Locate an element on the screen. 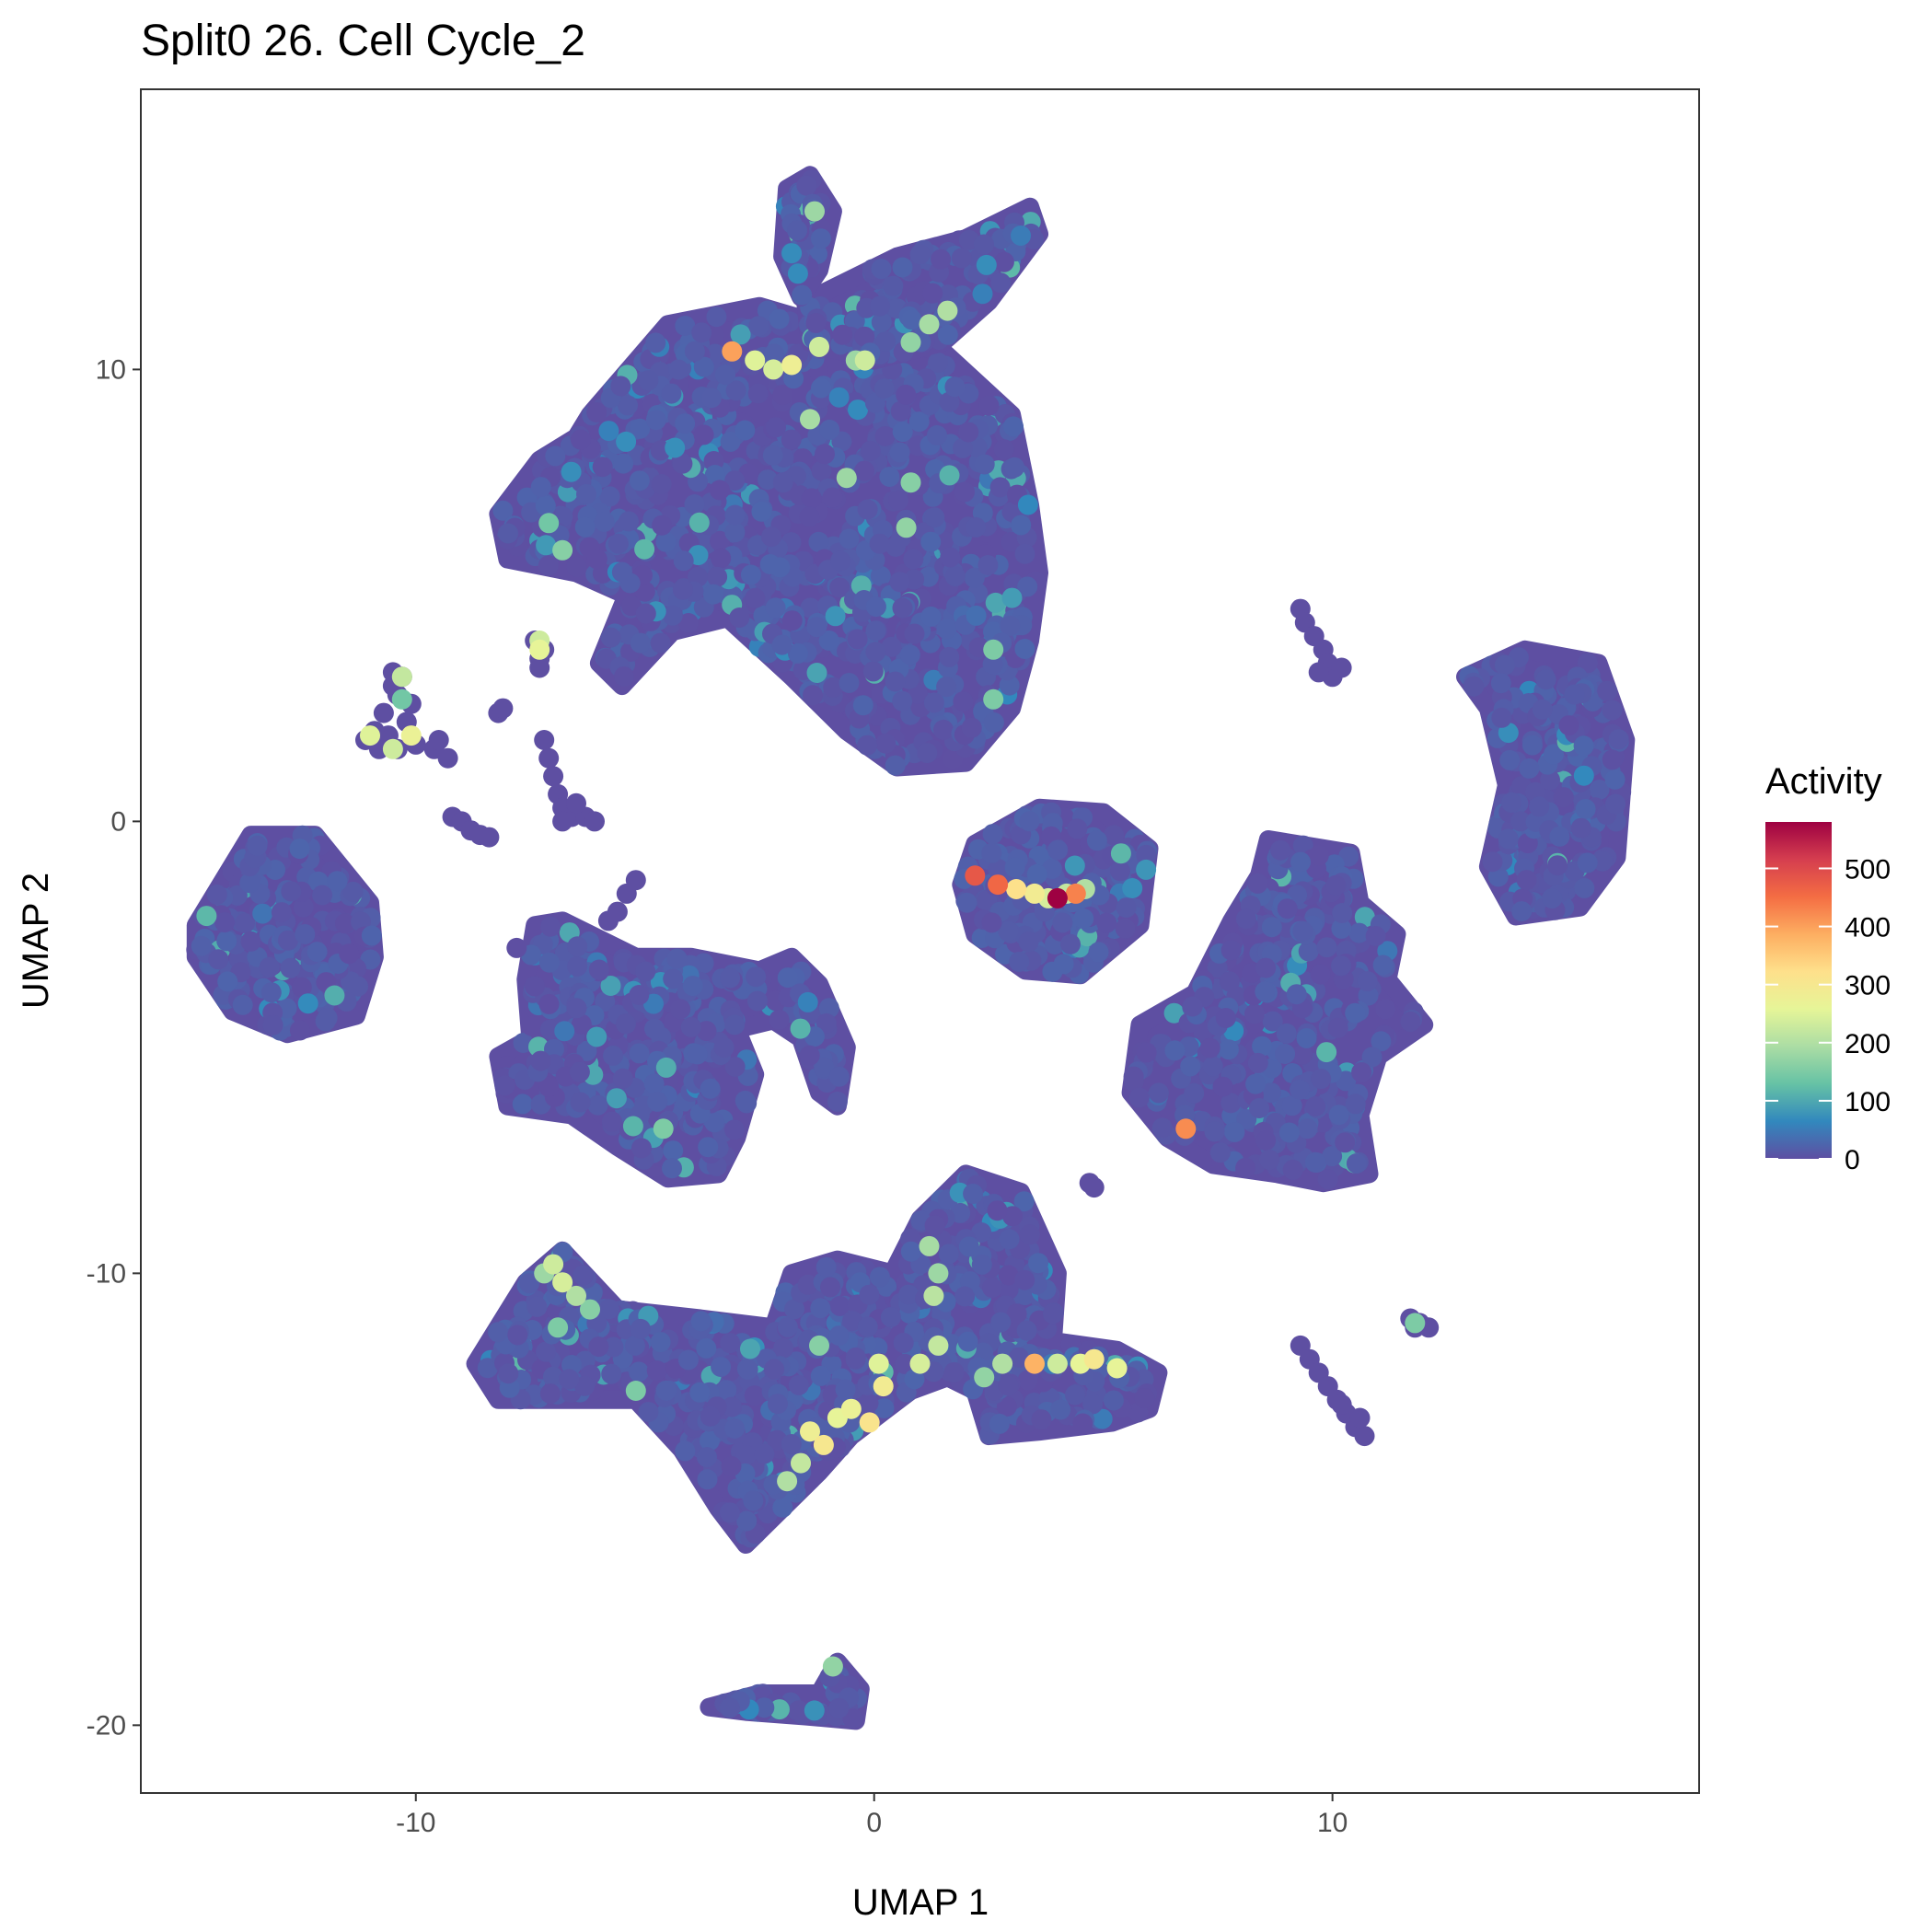 This screenshot has width=1932, height=1932. legend-tick-label: 0 is located at coordinates (1853, 1160).